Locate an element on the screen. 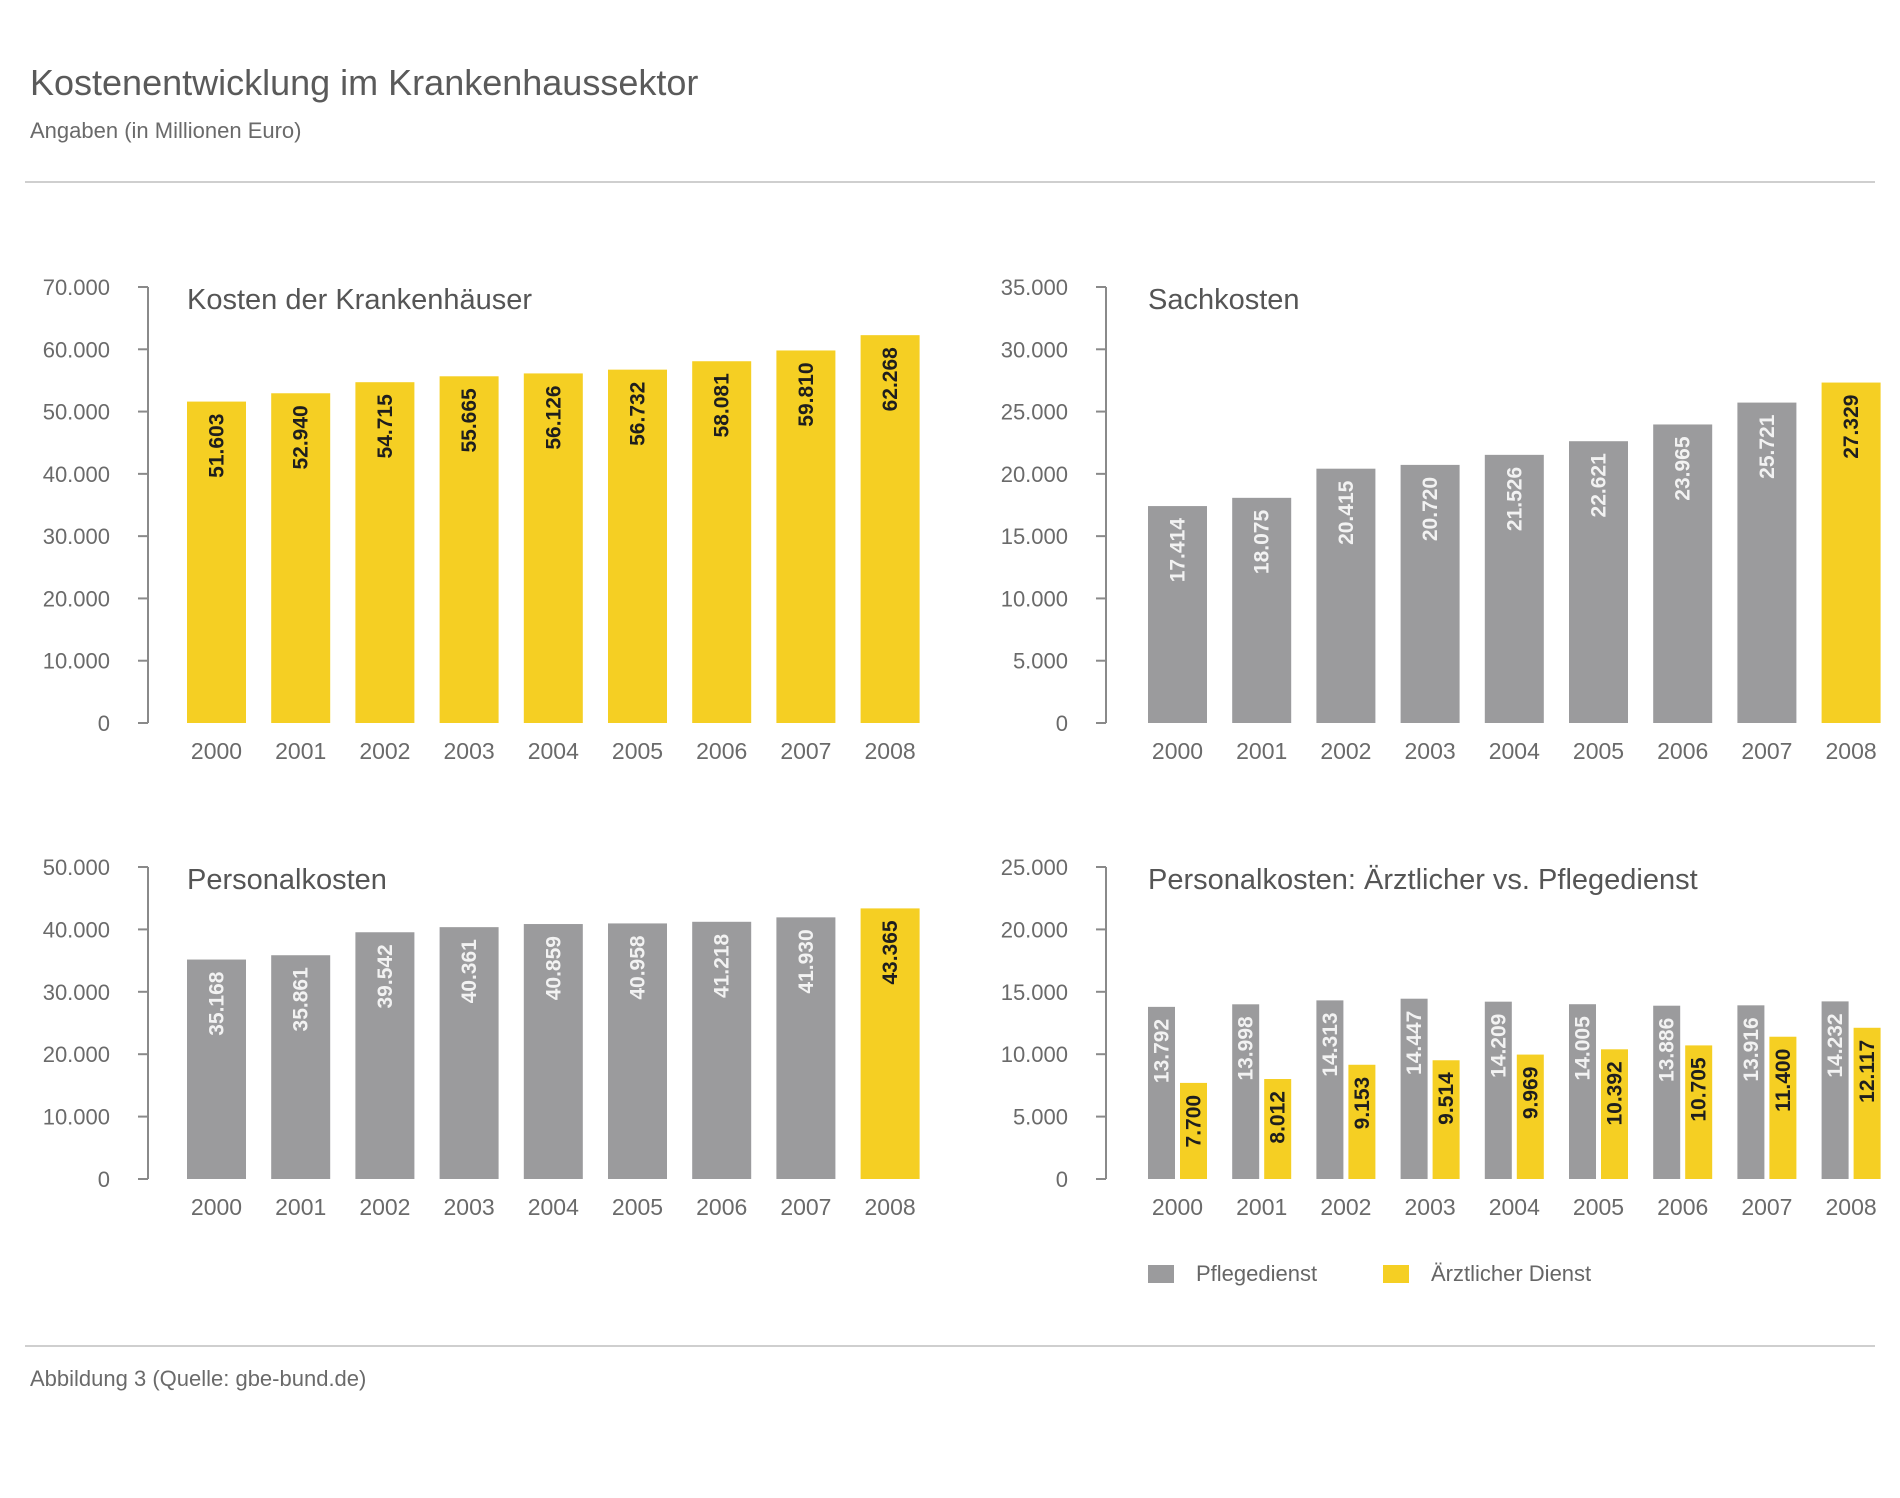 The image size is (1900, 1498). bar-value-label: 54.715 is located at coordinates (385, 426).